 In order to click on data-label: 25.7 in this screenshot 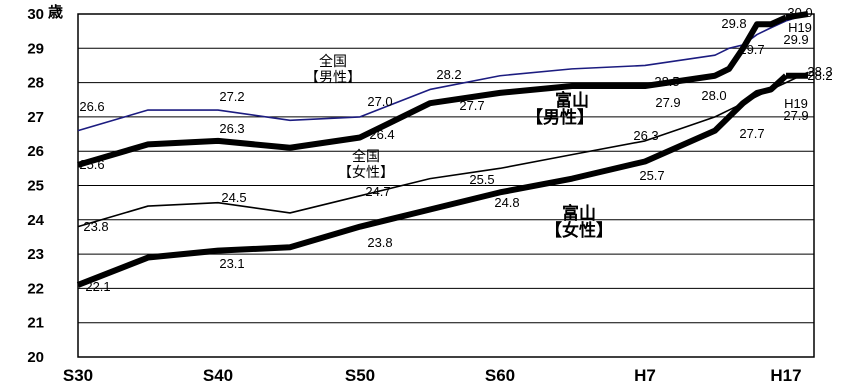, I will do `click(651, 175)`.